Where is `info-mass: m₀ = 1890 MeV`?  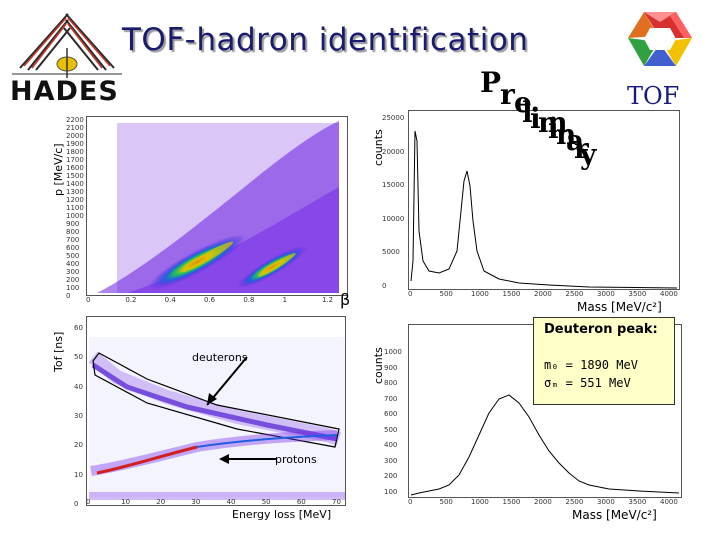 info-mass: m₀ = 1890 MeV is located at coordinates (591, 365).